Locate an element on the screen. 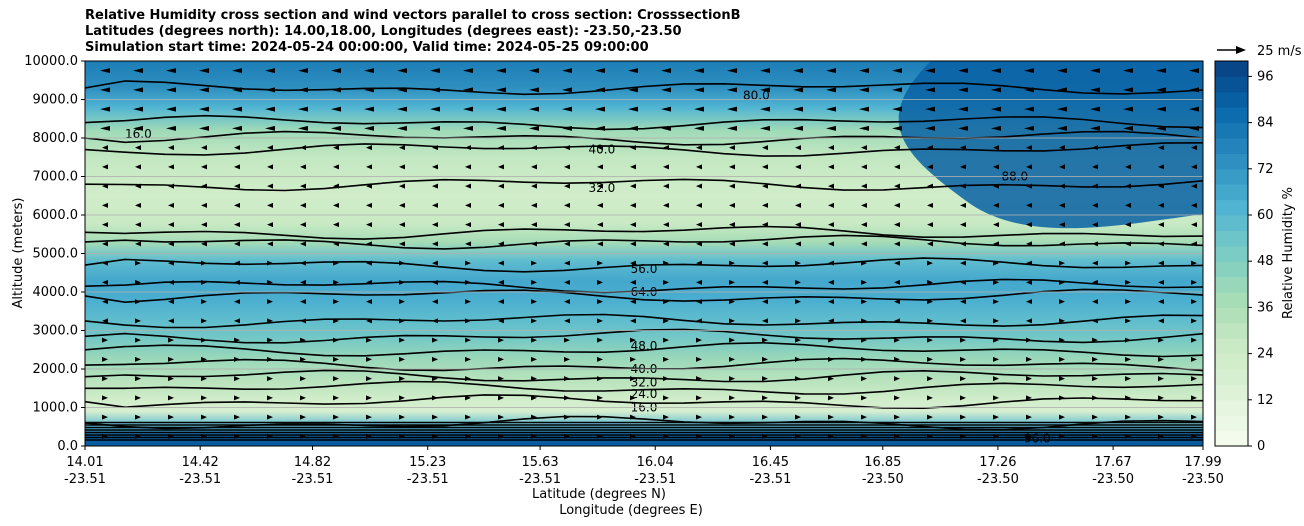  y-tick-label: 4000.0 is located at coordinates (56, 292).